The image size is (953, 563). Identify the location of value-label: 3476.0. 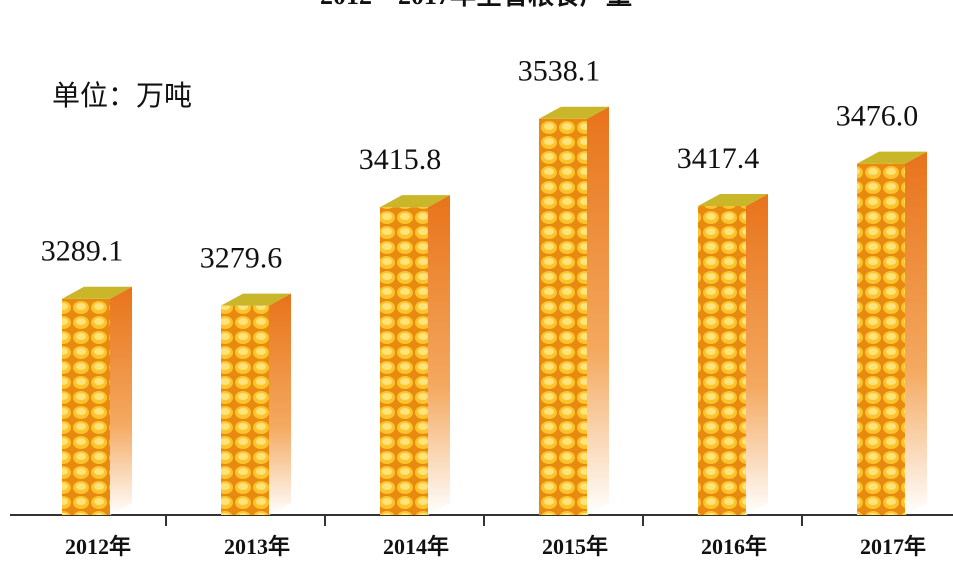
(877, 116).